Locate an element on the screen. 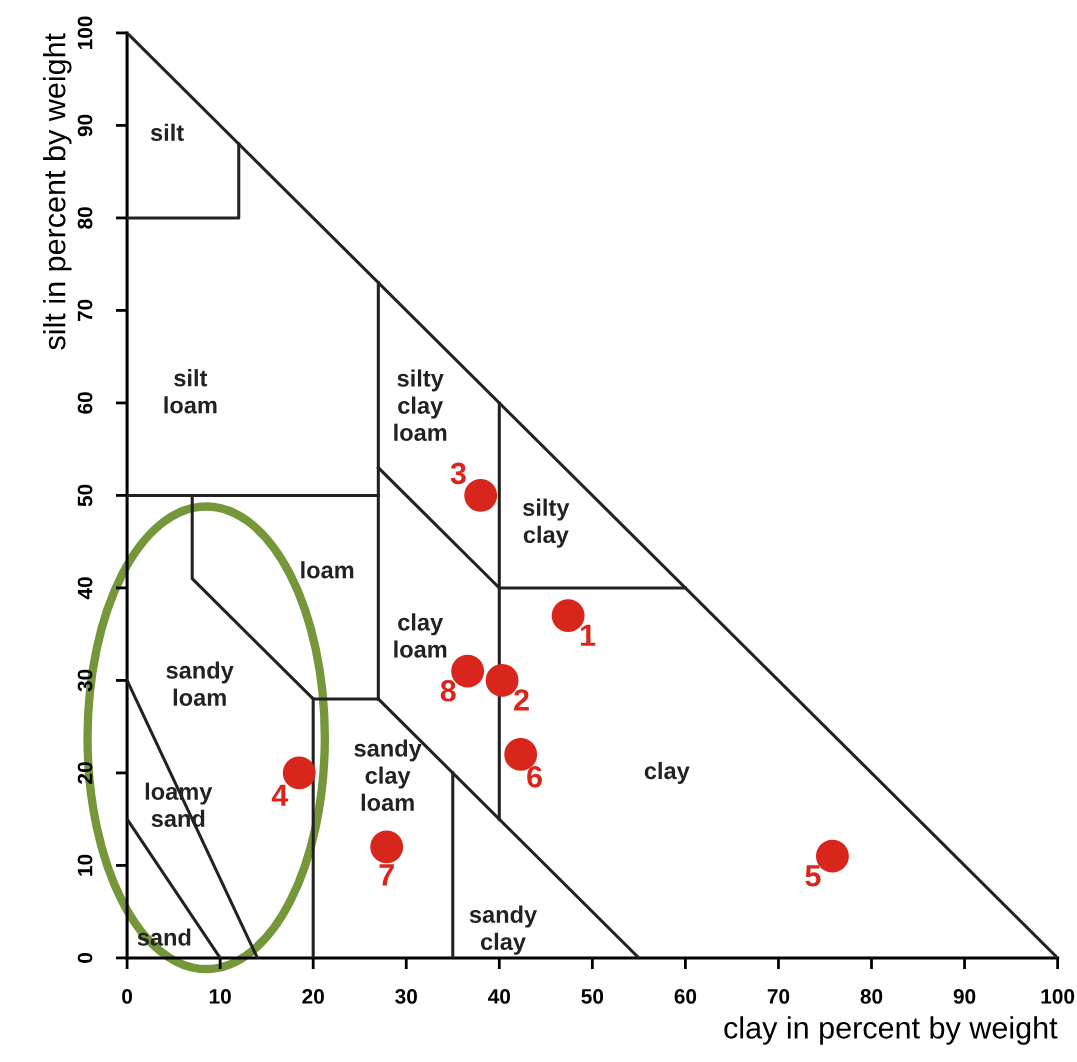  annotation: 2 is located at coordinates (521, 700).